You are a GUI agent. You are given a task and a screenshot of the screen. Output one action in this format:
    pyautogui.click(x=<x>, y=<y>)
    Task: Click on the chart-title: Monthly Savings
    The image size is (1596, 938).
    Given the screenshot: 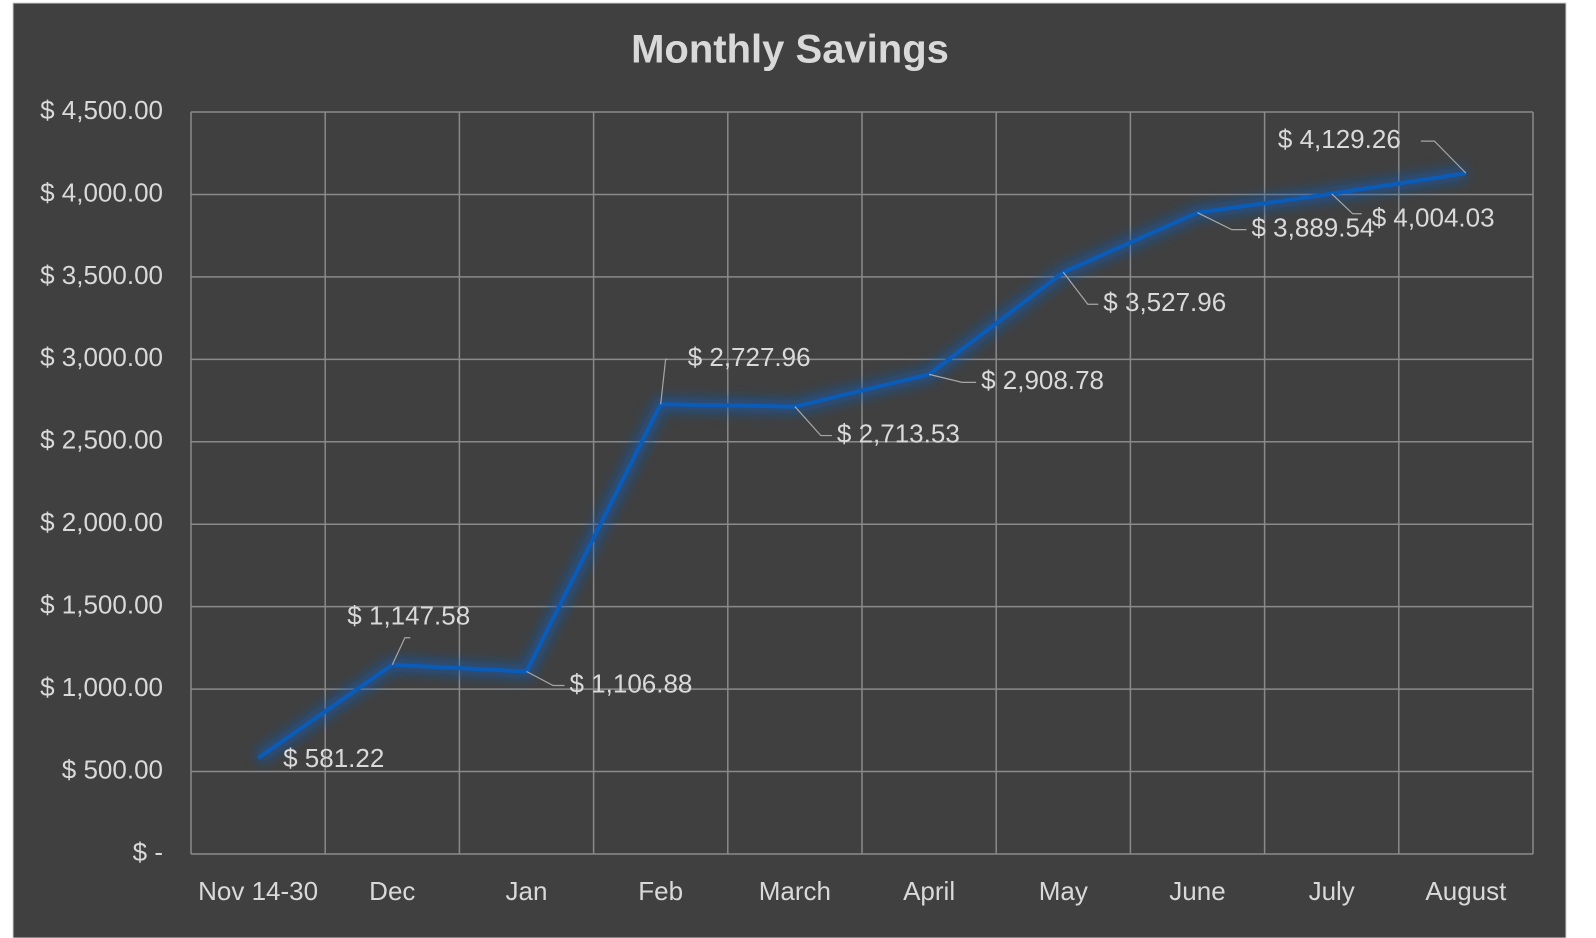 What is the action you would take?
    pyautogui.click(x=790, y=50)
    